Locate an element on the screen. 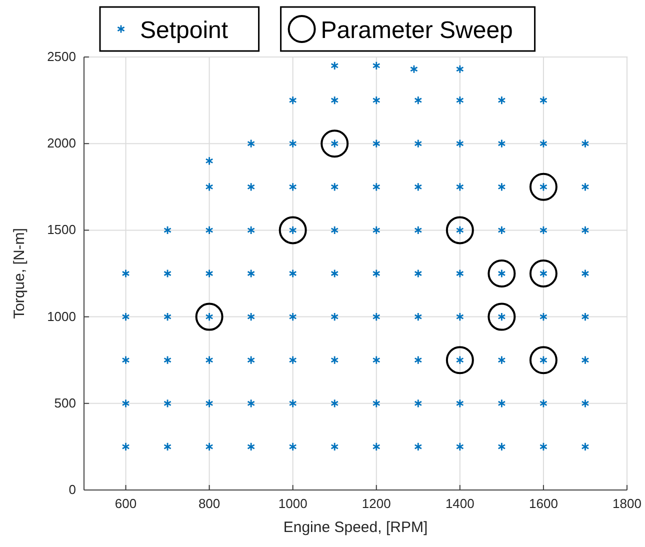  x-tick-label: 600 is located at coordinates (125, 503).